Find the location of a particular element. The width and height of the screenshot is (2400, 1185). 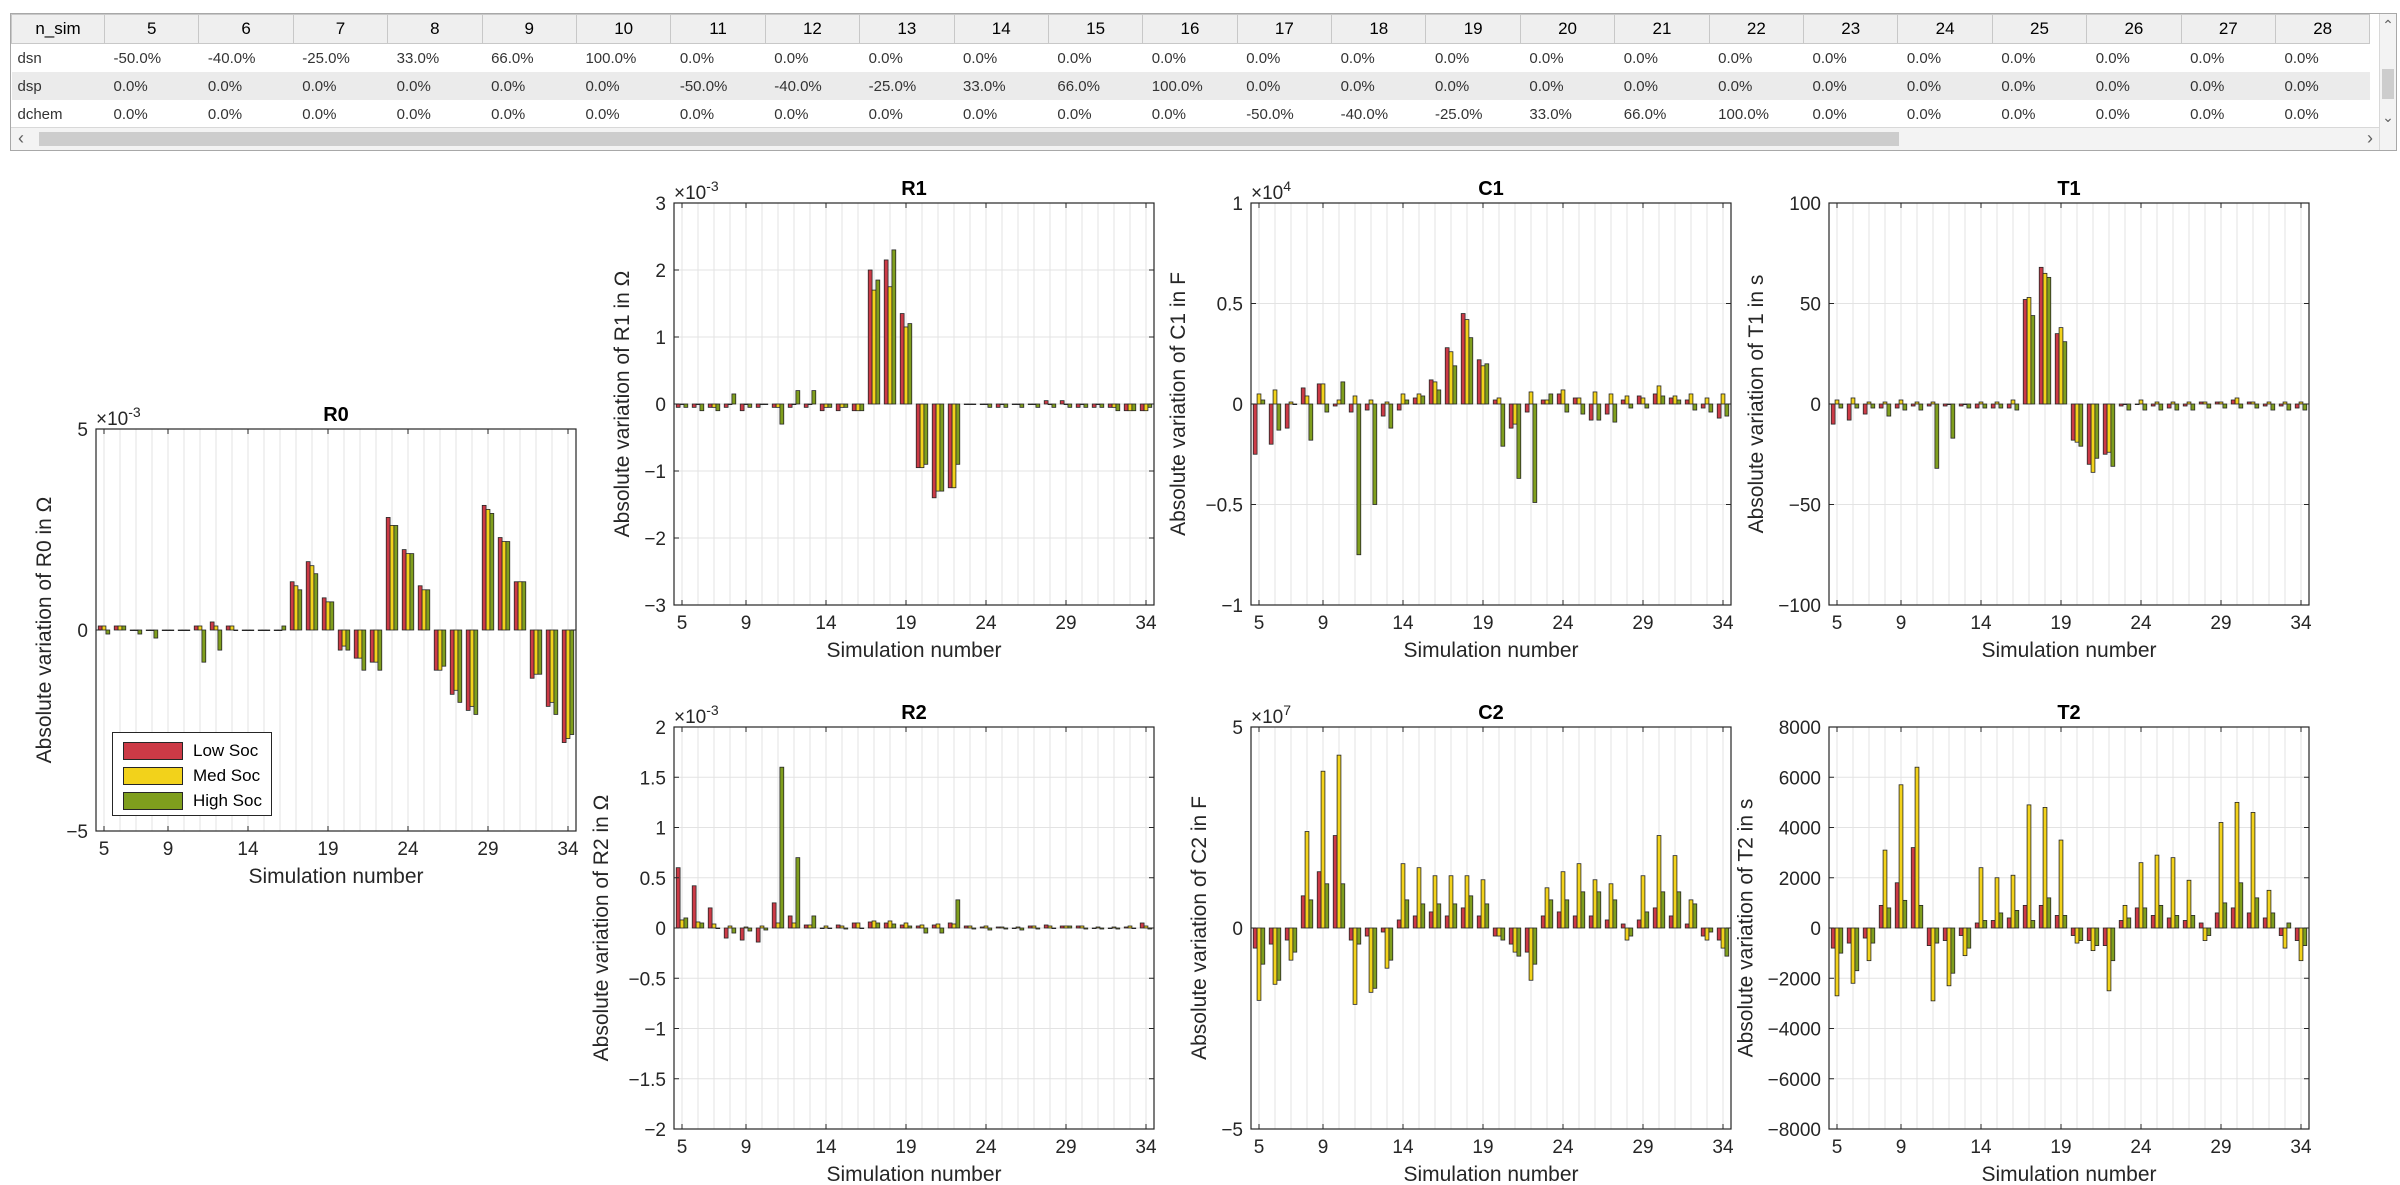

table-column-header: 23 is located at coordinates (1851, 29).